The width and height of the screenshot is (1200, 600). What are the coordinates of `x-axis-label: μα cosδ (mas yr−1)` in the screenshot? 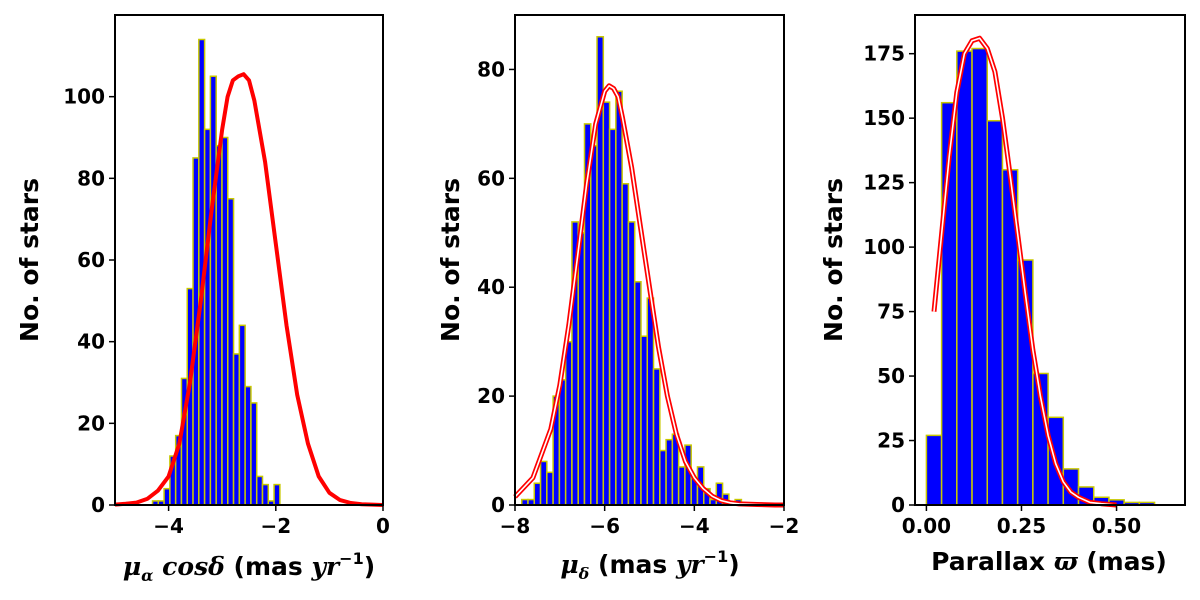 It's located at (249, 567).